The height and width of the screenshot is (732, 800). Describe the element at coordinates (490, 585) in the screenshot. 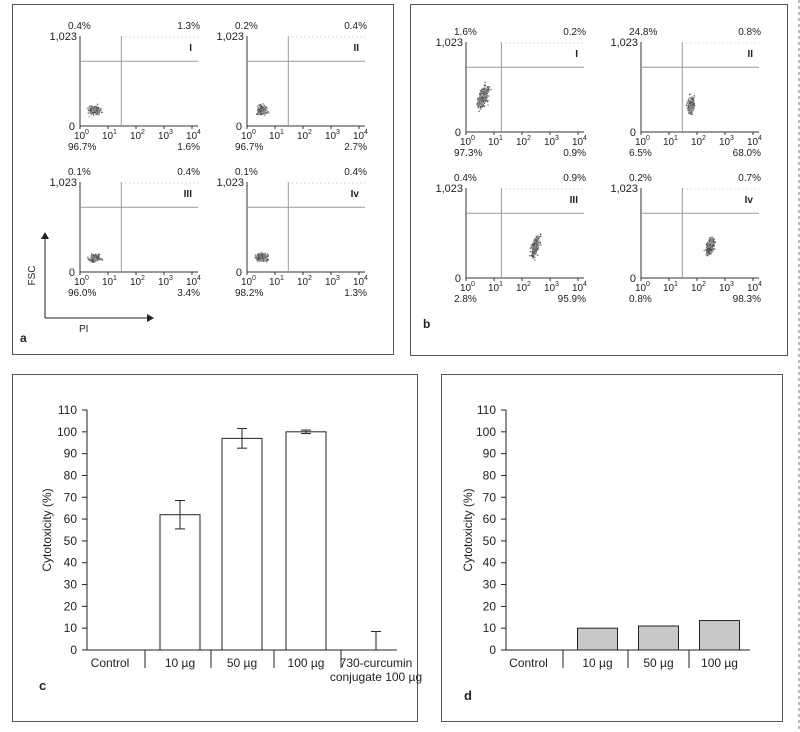

I see `bar-y-tick-label: 30` at that location.